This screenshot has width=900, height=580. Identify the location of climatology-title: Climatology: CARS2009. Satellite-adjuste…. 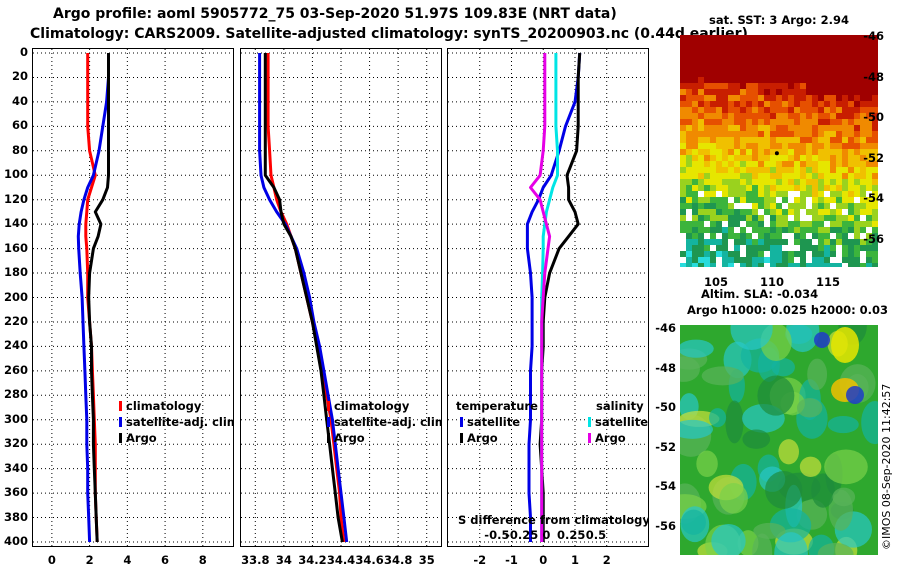
(389, 34).